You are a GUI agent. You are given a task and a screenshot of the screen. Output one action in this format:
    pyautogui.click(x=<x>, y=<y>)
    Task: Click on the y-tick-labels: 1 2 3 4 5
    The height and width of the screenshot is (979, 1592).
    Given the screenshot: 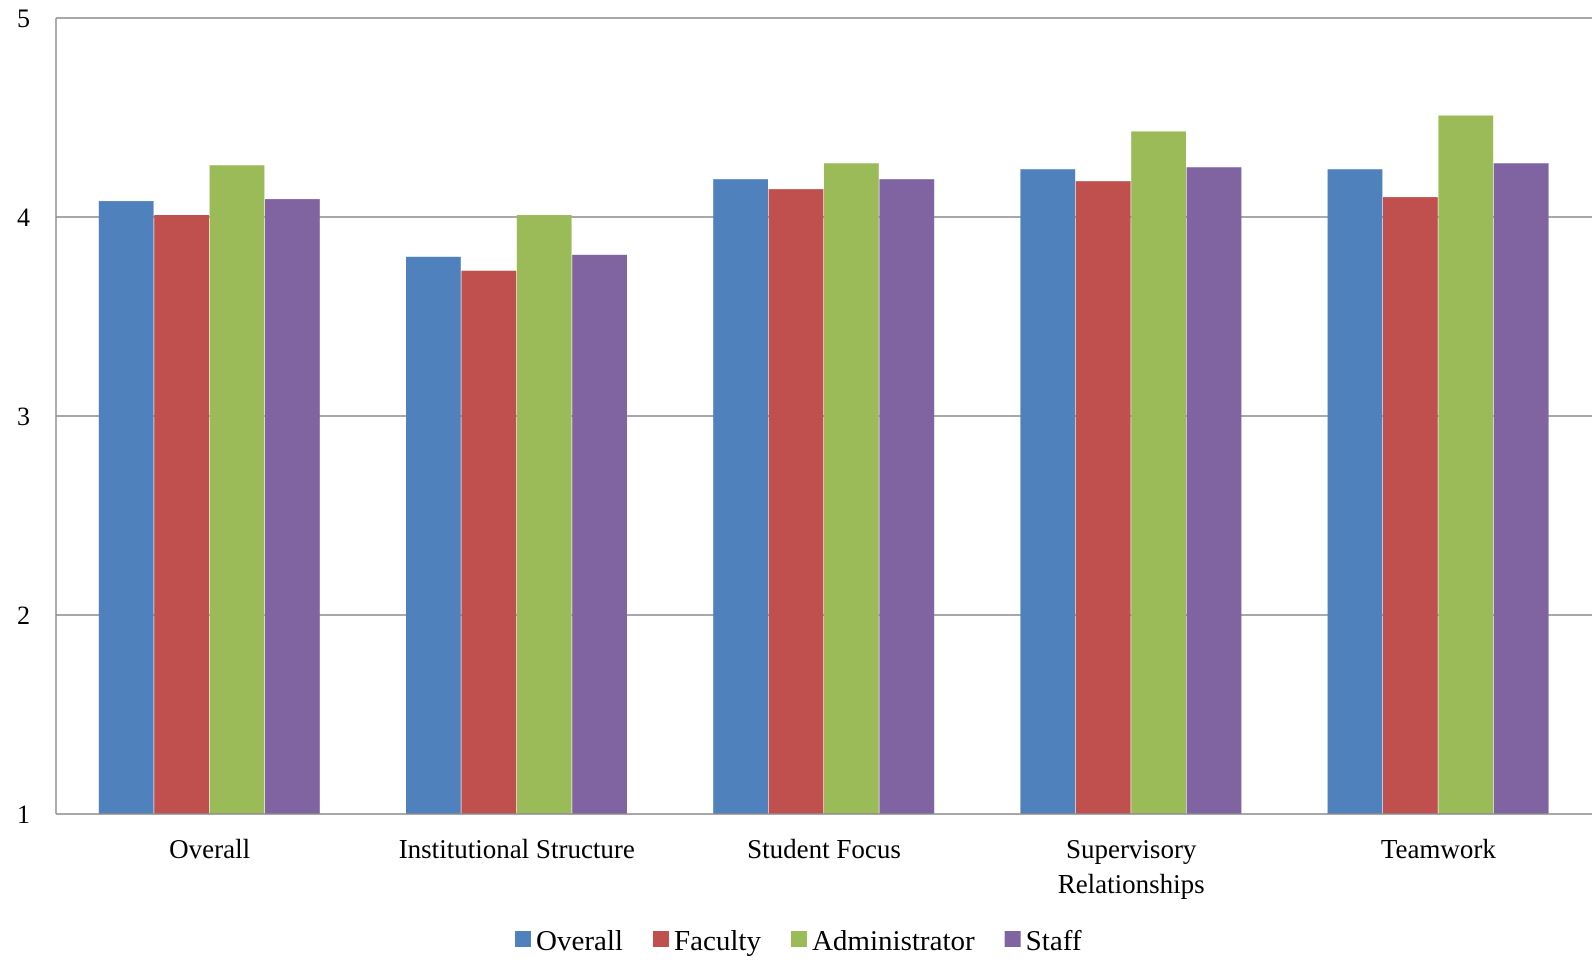 What is the action you would take?
    pyautogui.click(x=23, y=416)
    